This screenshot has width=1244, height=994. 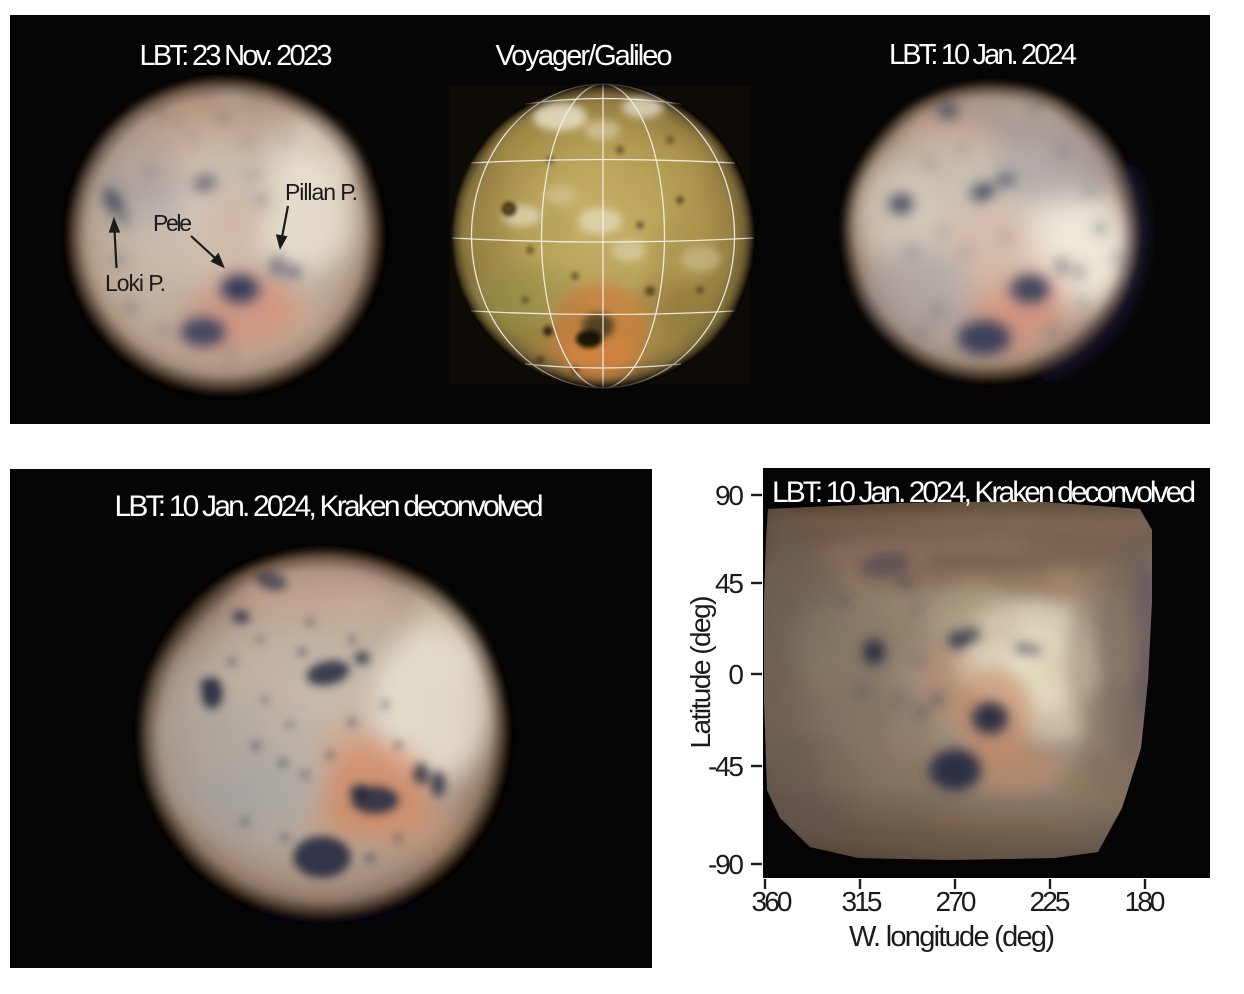 I want to click on svg-text: 90, so click(x=729, y=495).